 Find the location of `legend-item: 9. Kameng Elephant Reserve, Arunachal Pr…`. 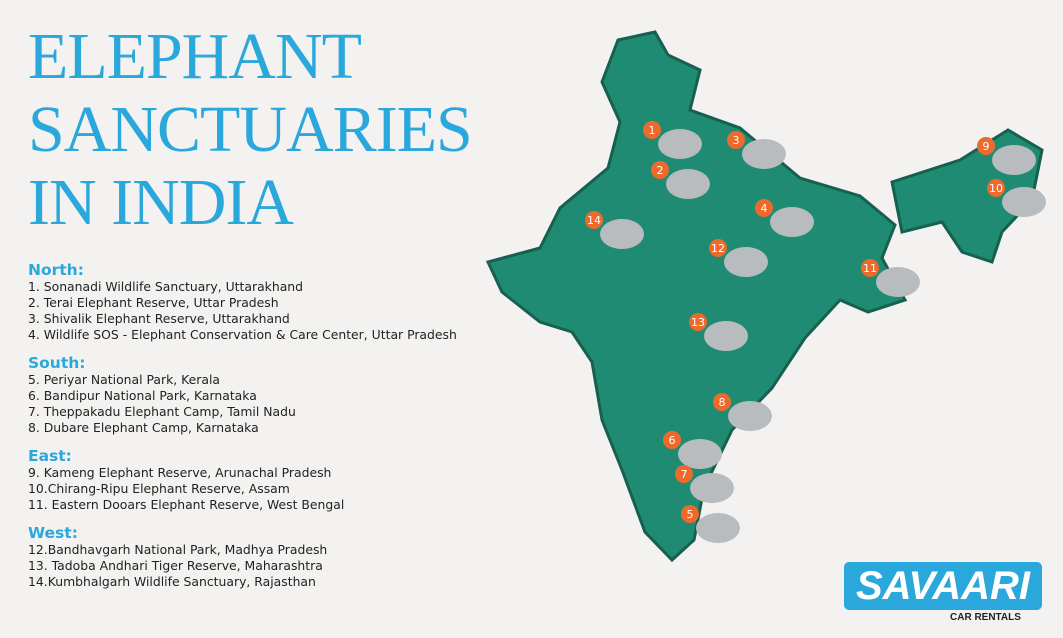

legend-item: 9. Kameng Elephant Reserve, Arunachal Pr… is located at coordinates (180, 472).